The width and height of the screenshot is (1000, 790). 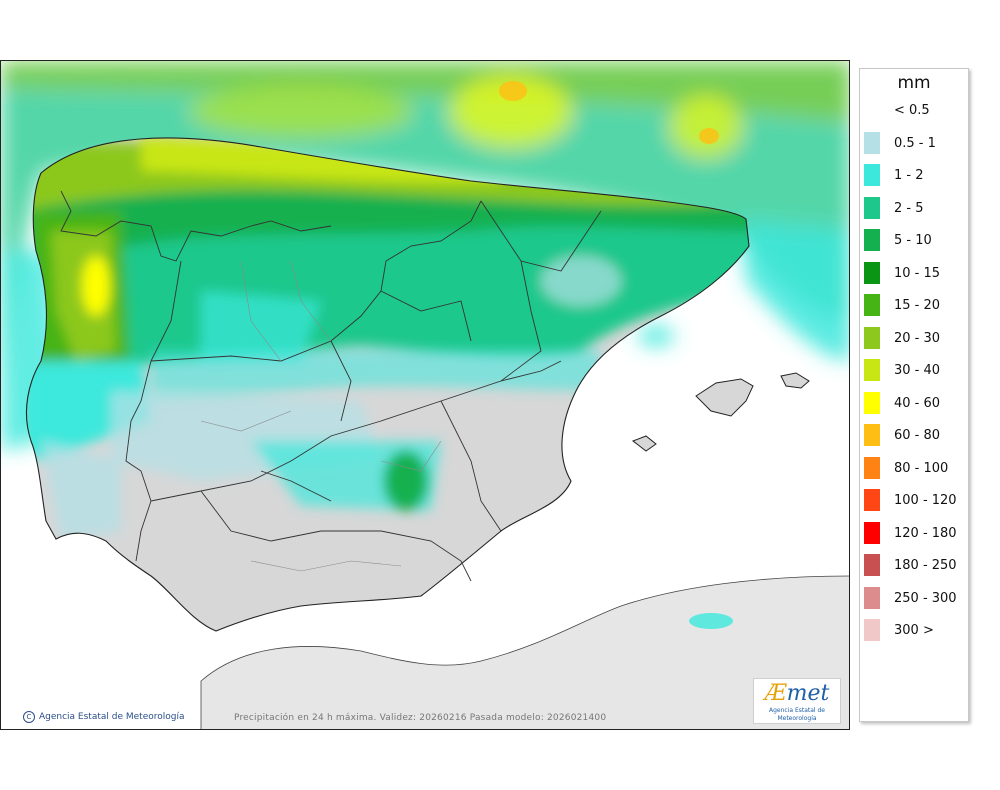 I want to click on legend-item: 40 - 60, so click(x=915, y=402).